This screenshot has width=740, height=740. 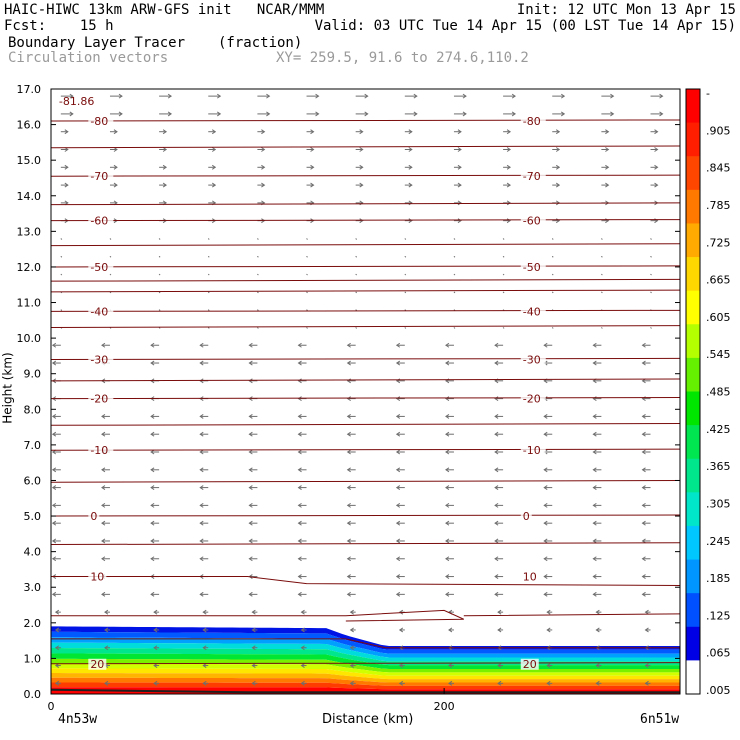 I want to click on init-time: Init: 12 UTC Mon 13 Apr 15, so click(x=626, y=10).